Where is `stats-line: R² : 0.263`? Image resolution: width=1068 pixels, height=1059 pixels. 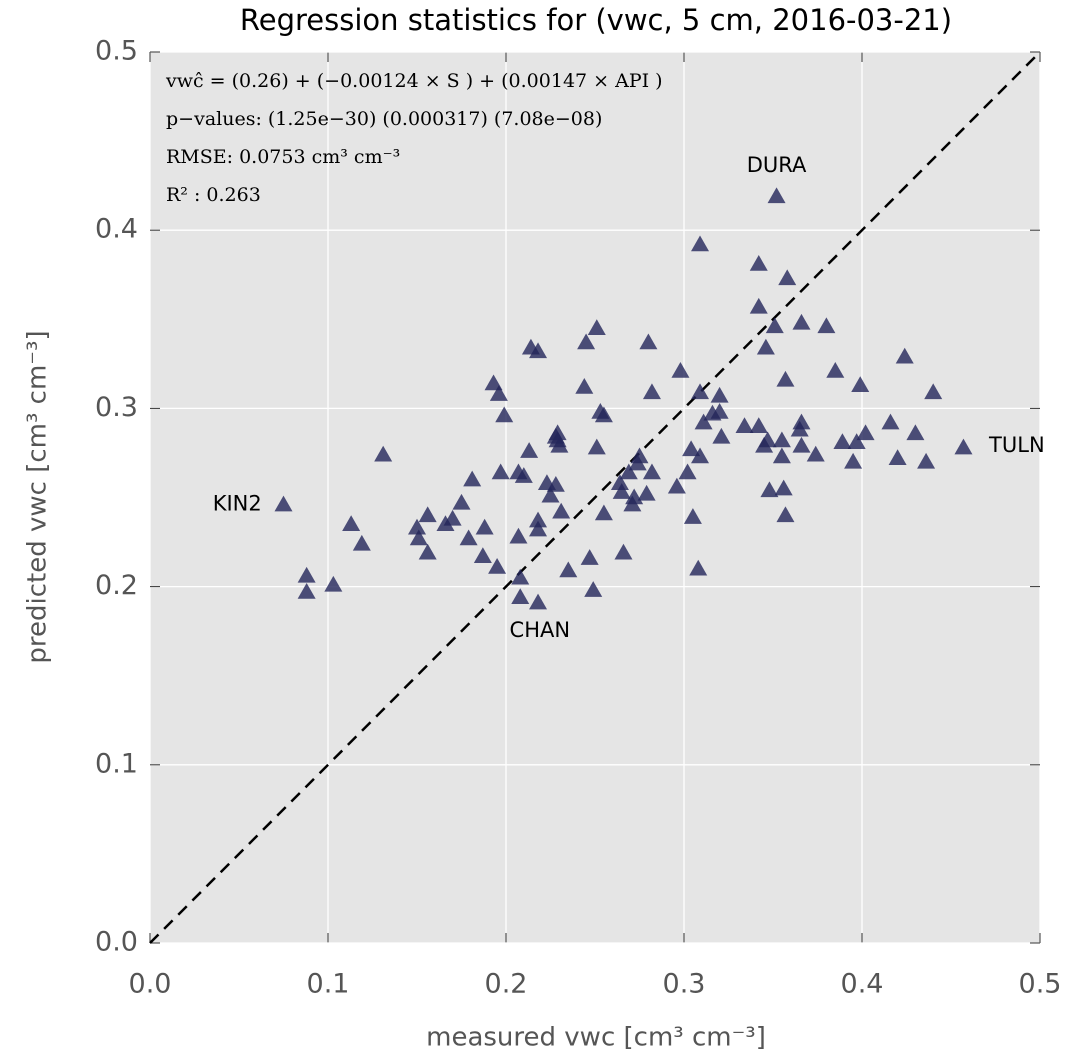 stats-line: R² : 0.263 is located at coordinates (213, 195).